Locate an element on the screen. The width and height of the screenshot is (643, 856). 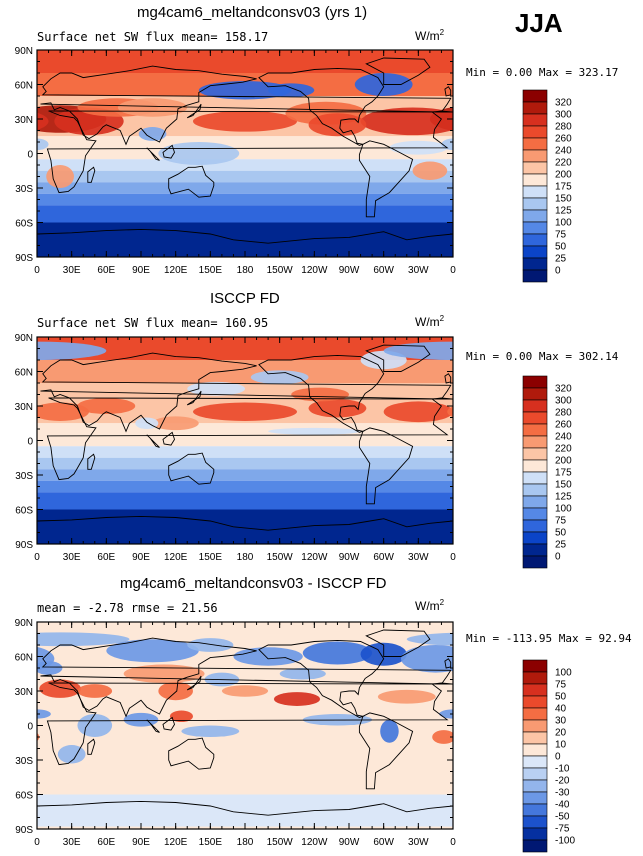
lon-label: 120W is located at coordinates (314, 842).